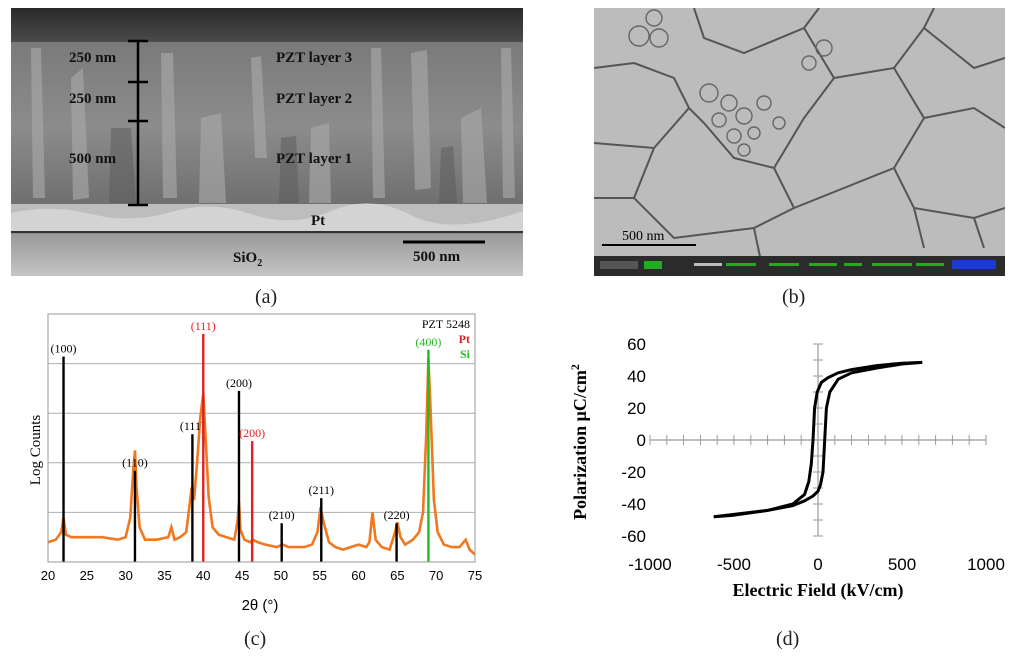  What do you see at coordinates (255, 639) in the screenshot?
I see `panel-c-label: (c)` at bounding box center [255, 639].